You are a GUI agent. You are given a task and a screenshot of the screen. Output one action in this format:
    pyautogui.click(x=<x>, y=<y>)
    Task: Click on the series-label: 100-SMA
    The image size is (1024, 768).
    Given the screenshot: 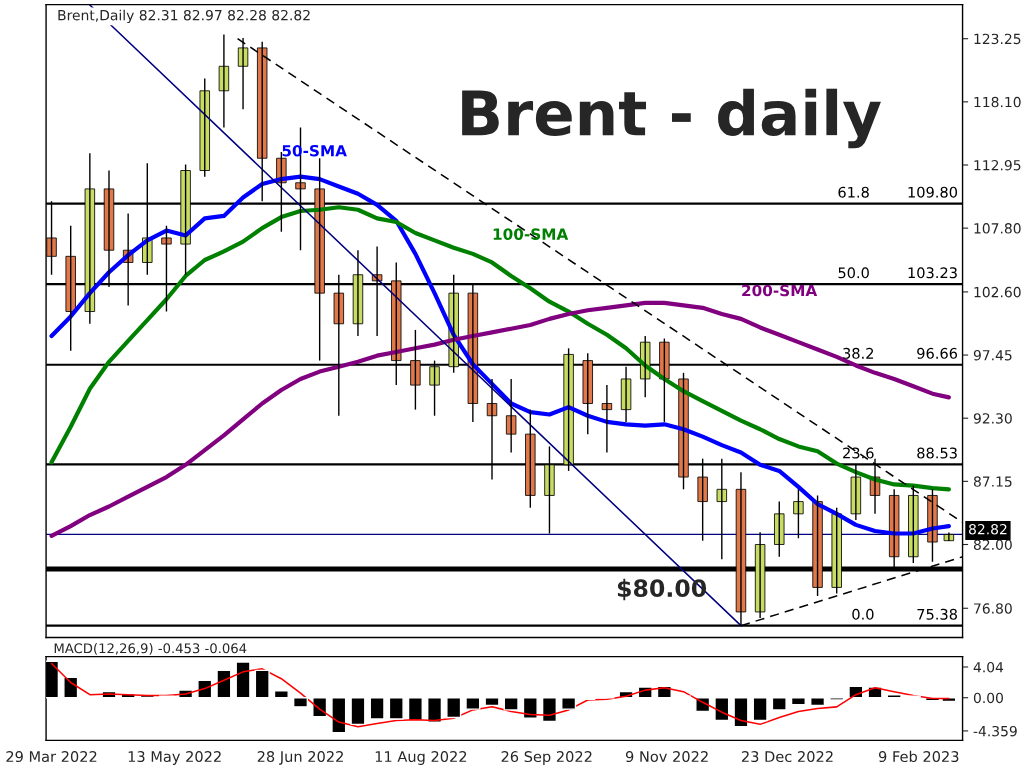 What is the action you would take?
    pyautogui.click(x=531, y=234)
    